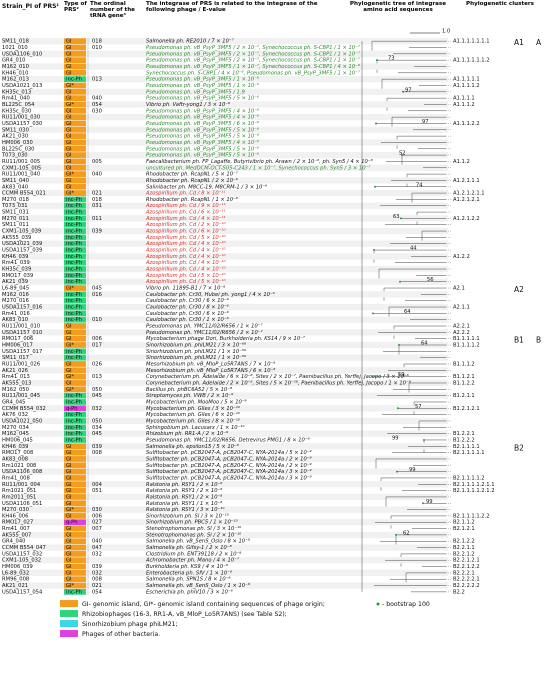 This screenshot has height=682, width=550. What do you see at coordinates (459, 289) in the screenshot?
I see `cluster: A2.1` at bounding box center [459, 289].